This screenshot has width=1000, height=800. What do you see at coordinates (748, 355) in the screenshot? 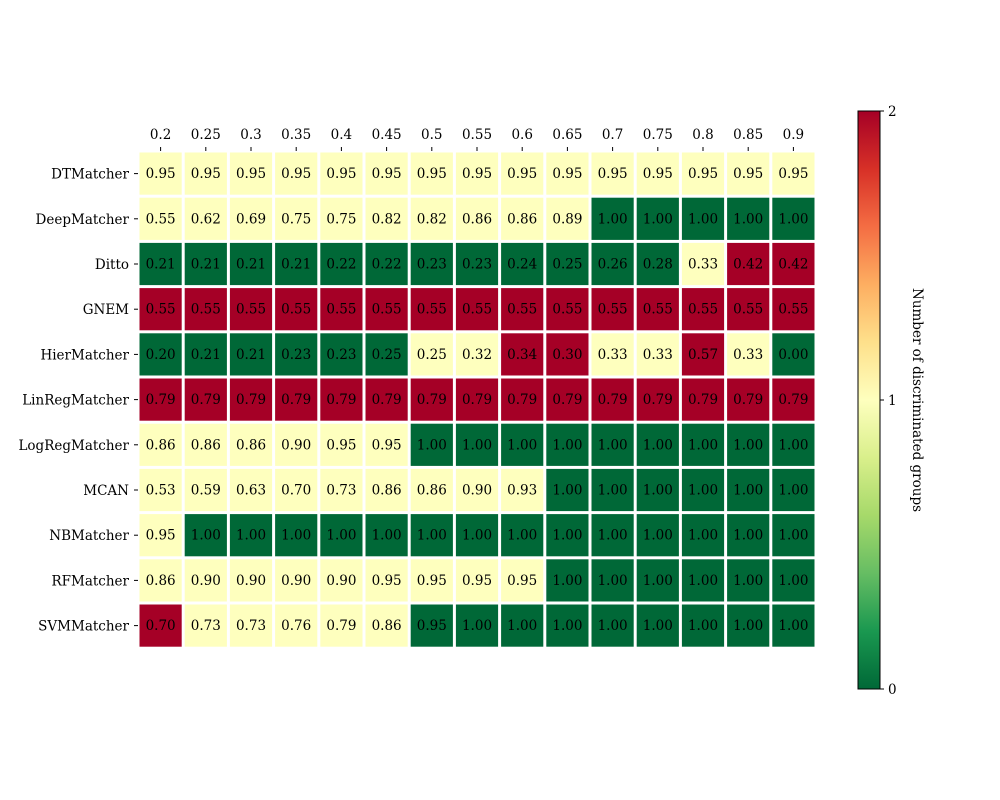
I see `cell-value-label: 0.33` at bounding box center [748, 355].